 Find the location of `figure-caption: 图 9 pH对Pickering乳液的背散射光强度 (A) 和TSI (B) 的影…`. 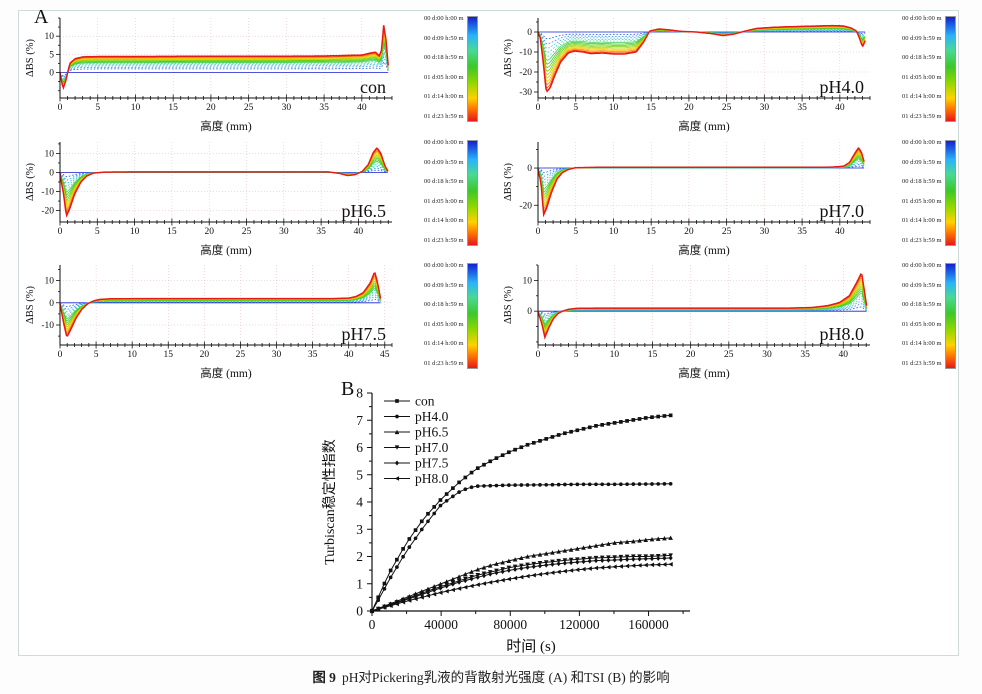

figure-caption: 图 9 pH对Pickering乳液的背散射光强度 (A) 和TSI (B) 的影… is located at coordinates (491, 676).